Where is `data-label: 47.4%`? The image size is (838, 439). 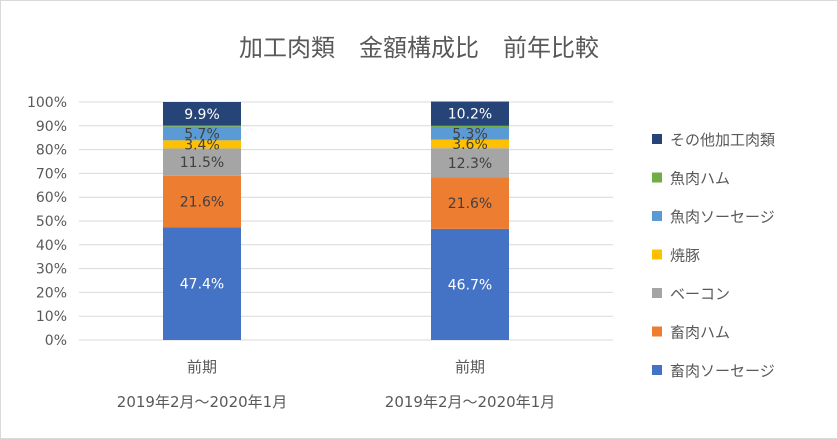 data-label: 47.4% is located at coordinates (202, 285).